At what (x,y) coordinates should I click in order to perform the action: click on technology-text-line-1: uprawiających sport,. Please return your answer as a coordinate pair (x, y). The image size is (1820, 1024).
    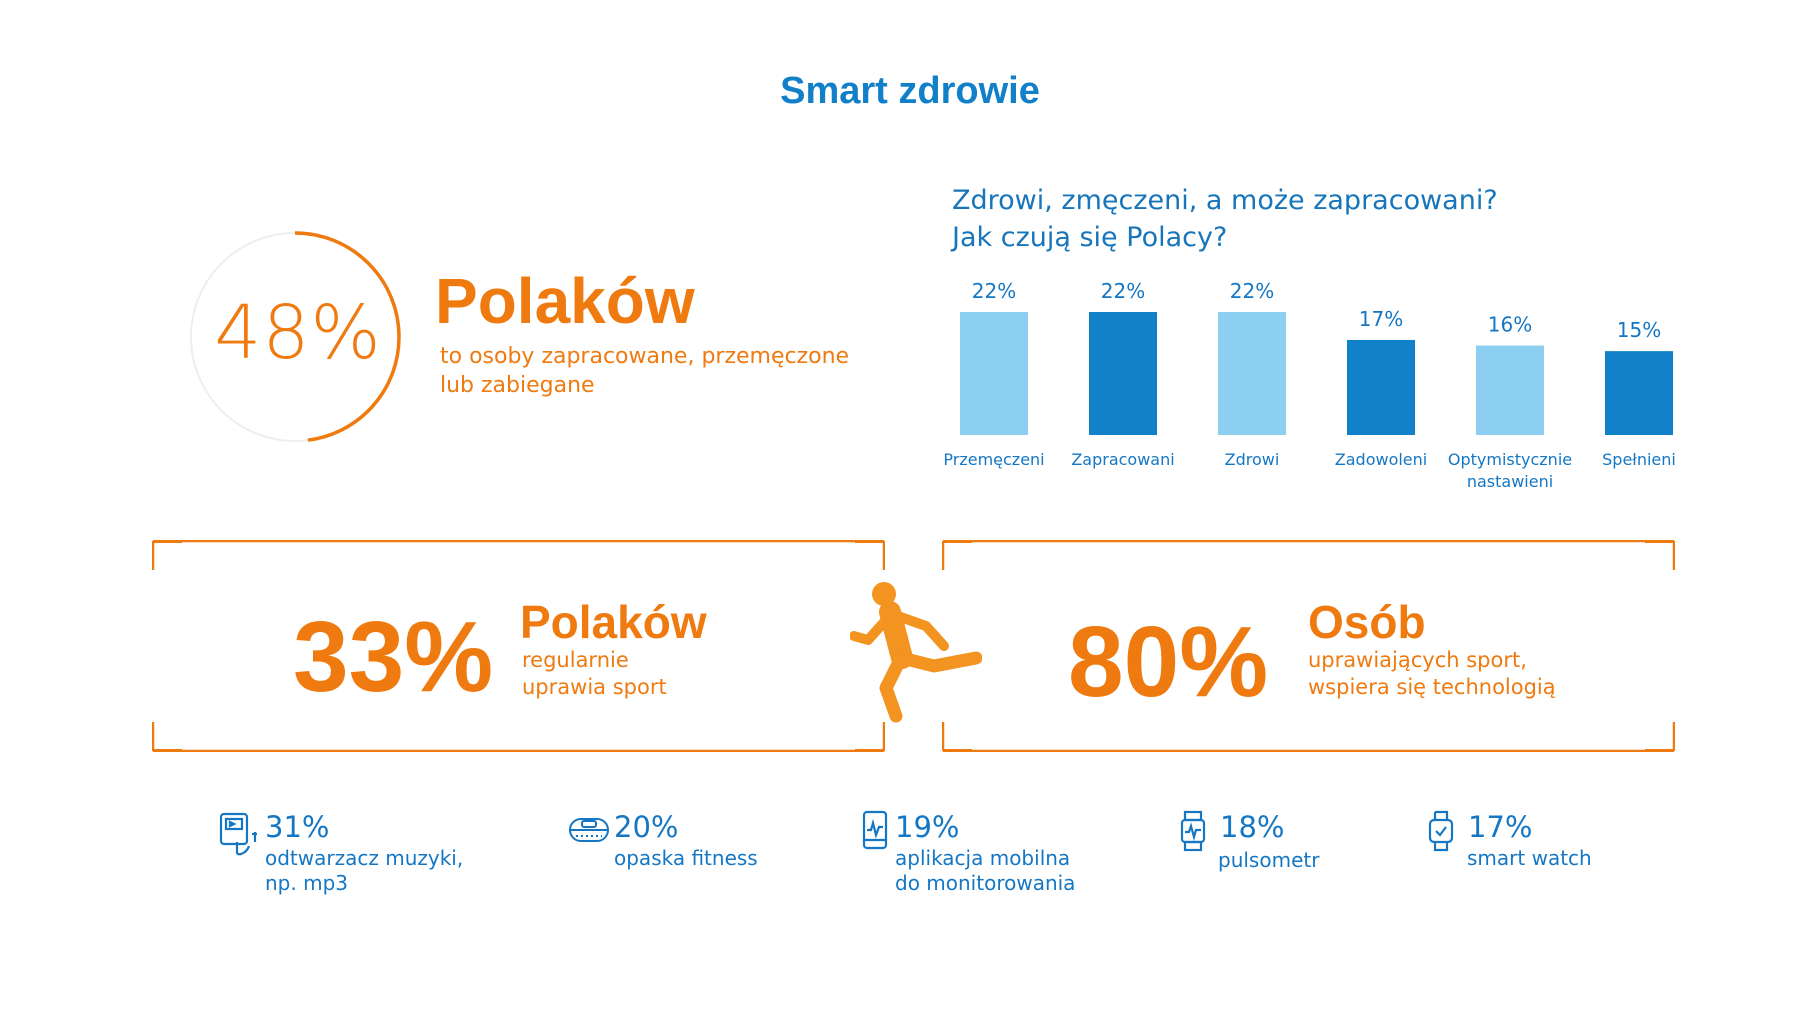
    Looking at the image, I should click on (1417, 660).